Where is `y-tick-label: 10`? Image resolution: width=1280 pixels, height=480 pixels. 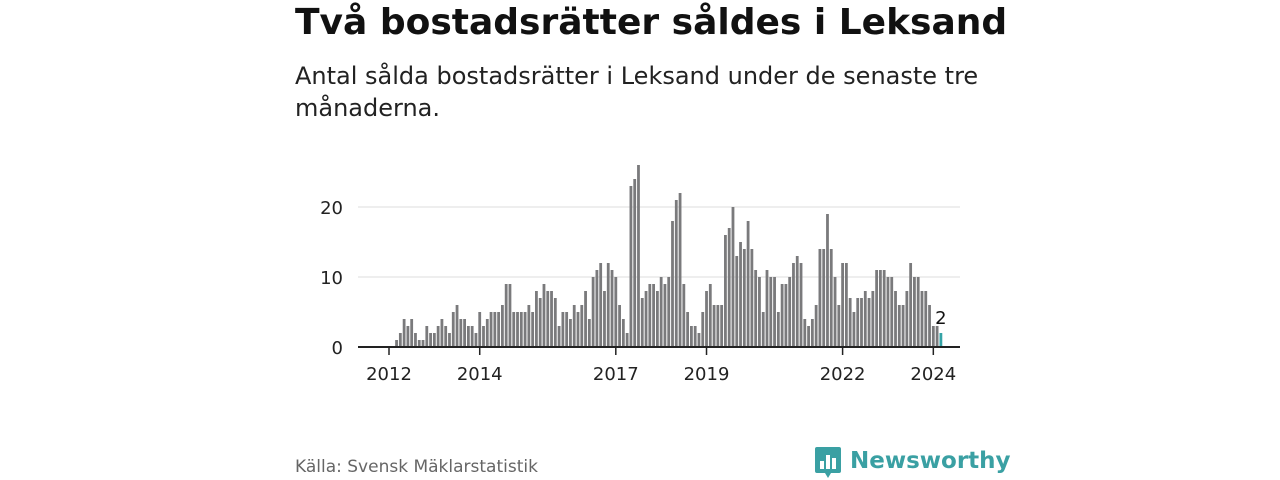
y-tick-label: 10 is located at coordinates (331, 278).